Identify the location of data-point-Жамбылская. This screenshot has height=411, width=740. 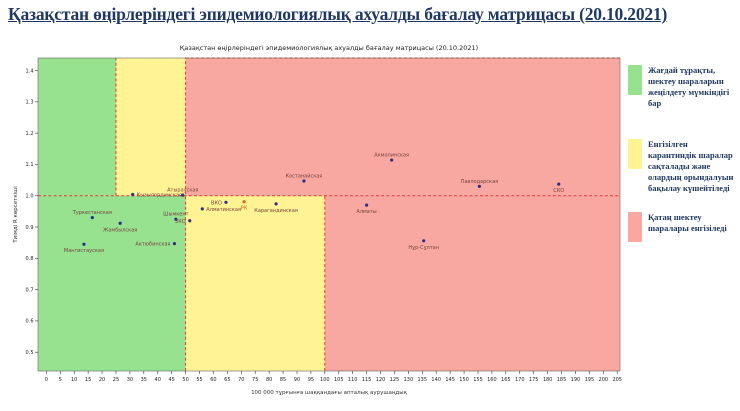
(120, 223).